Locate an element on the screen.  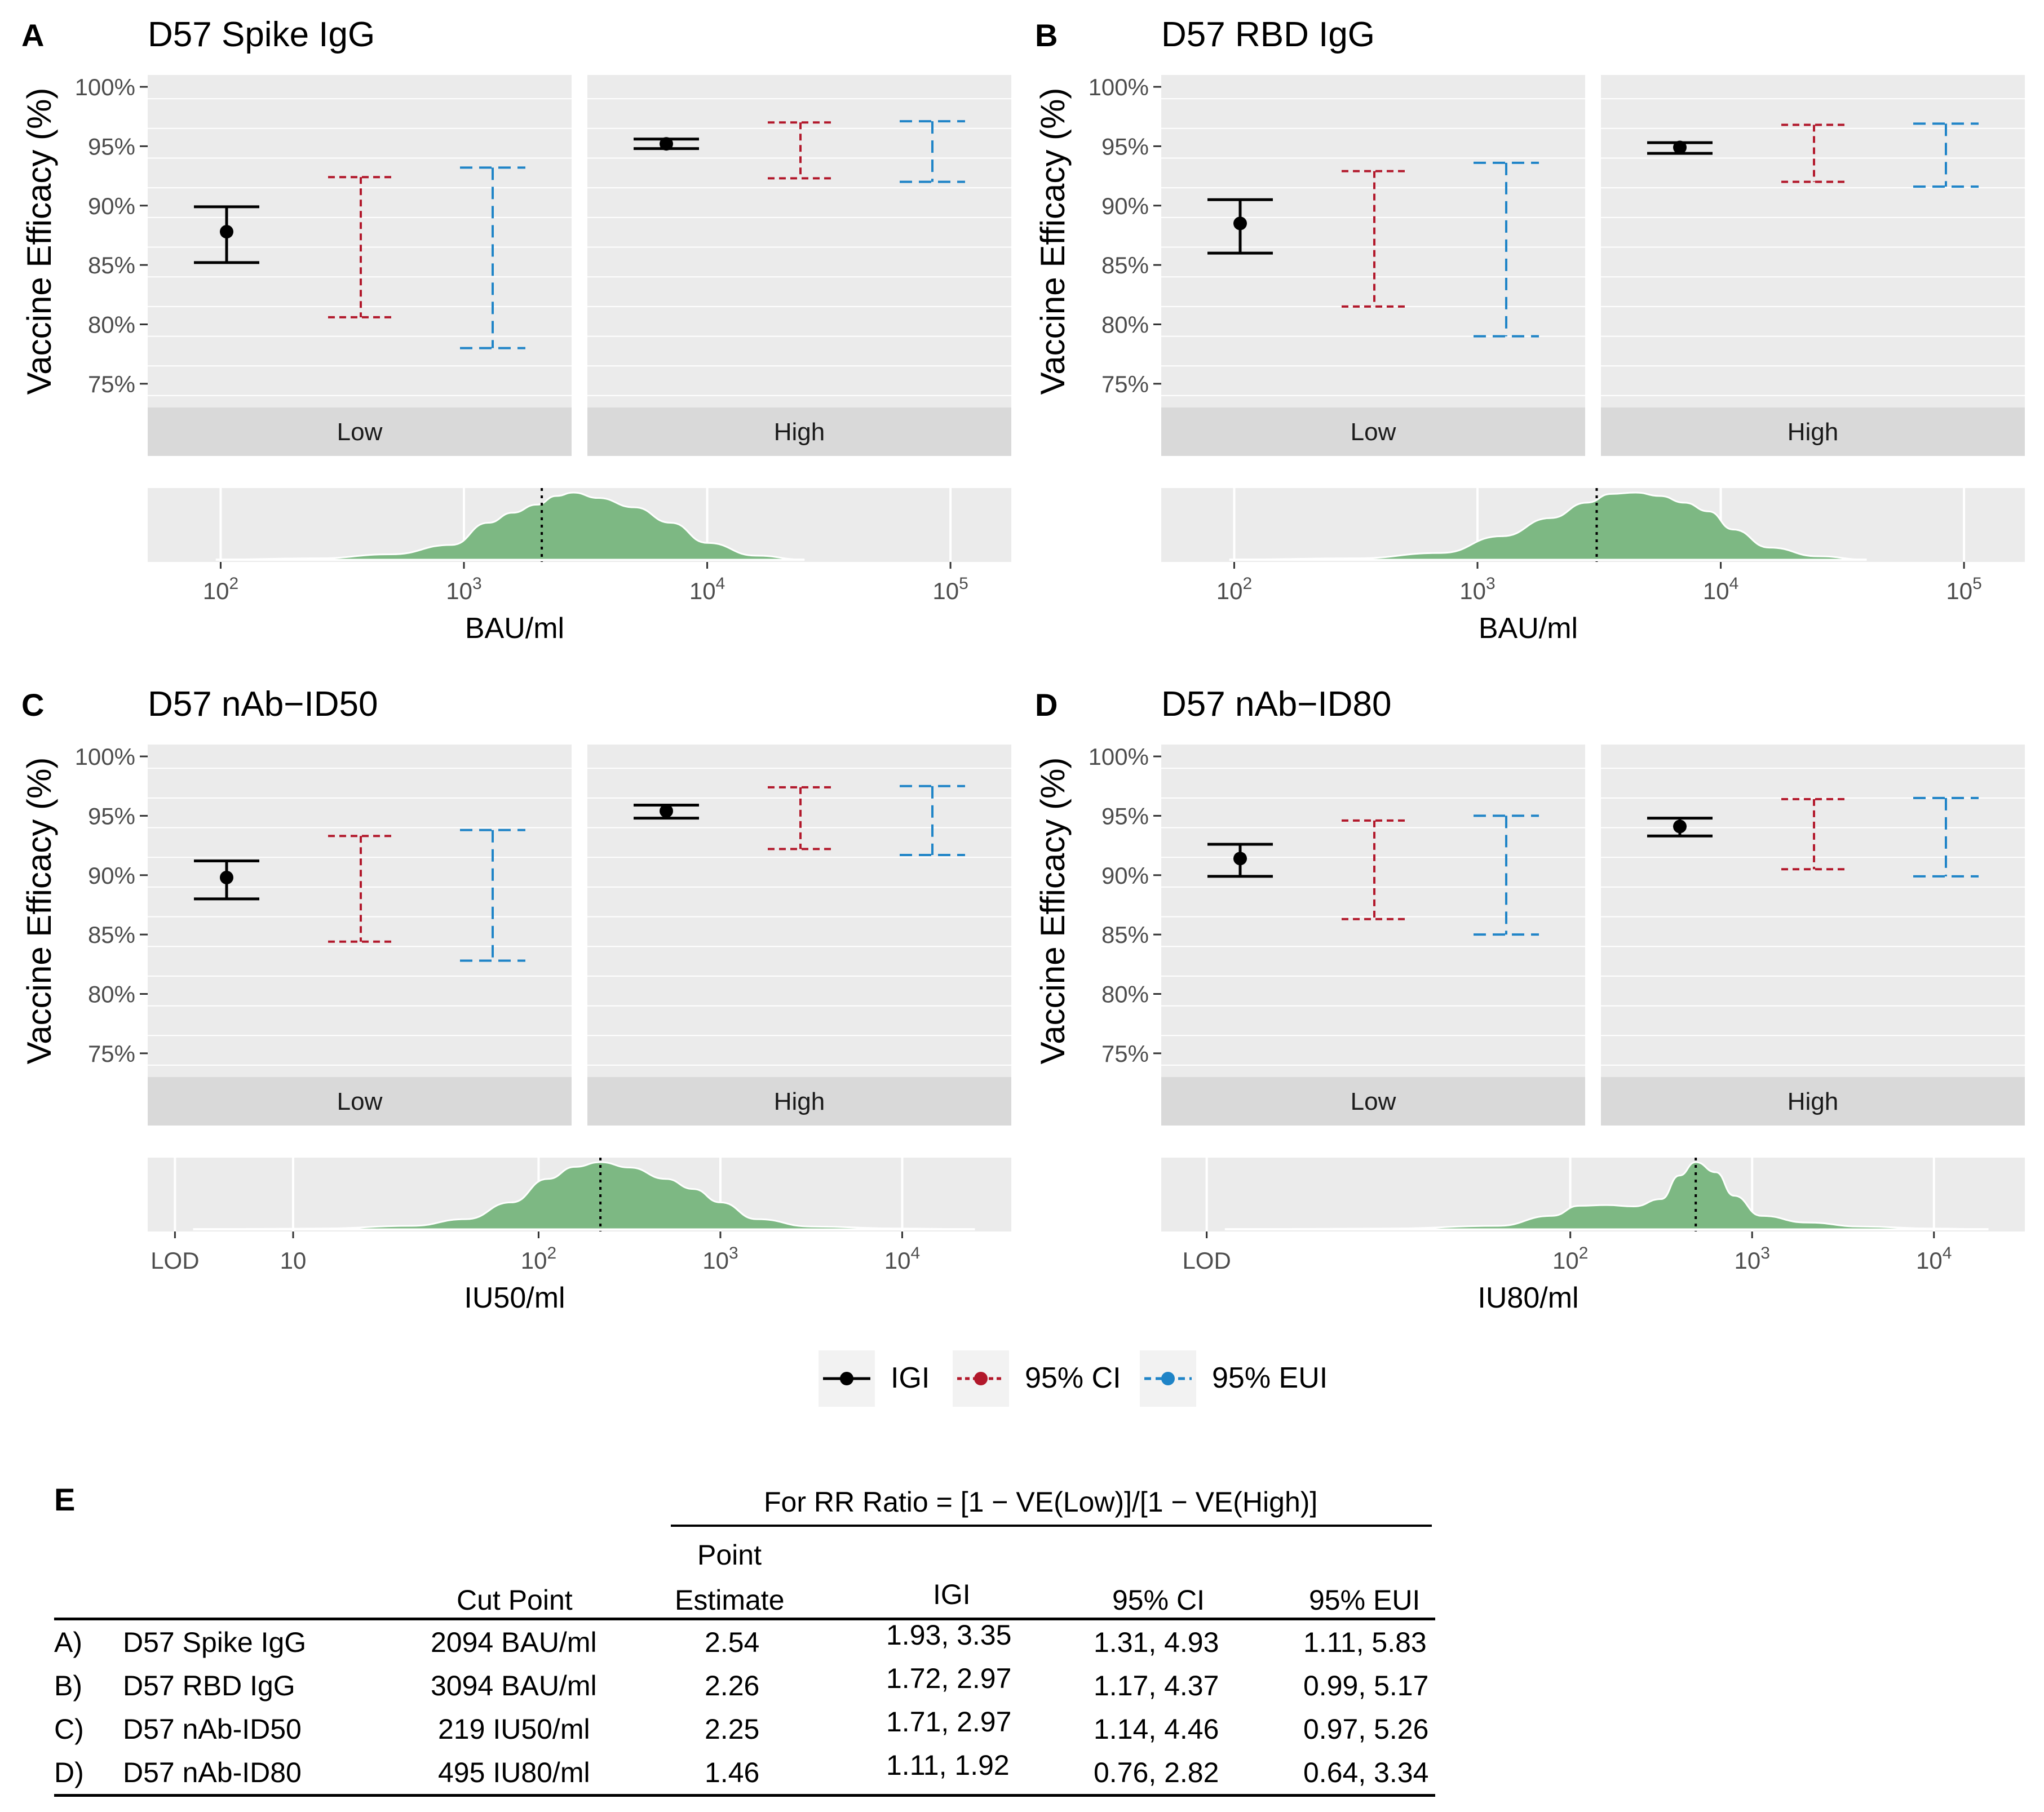
y-axis-label-c: Vaccine Efficacy (%) is located at coordinates (39, 911).